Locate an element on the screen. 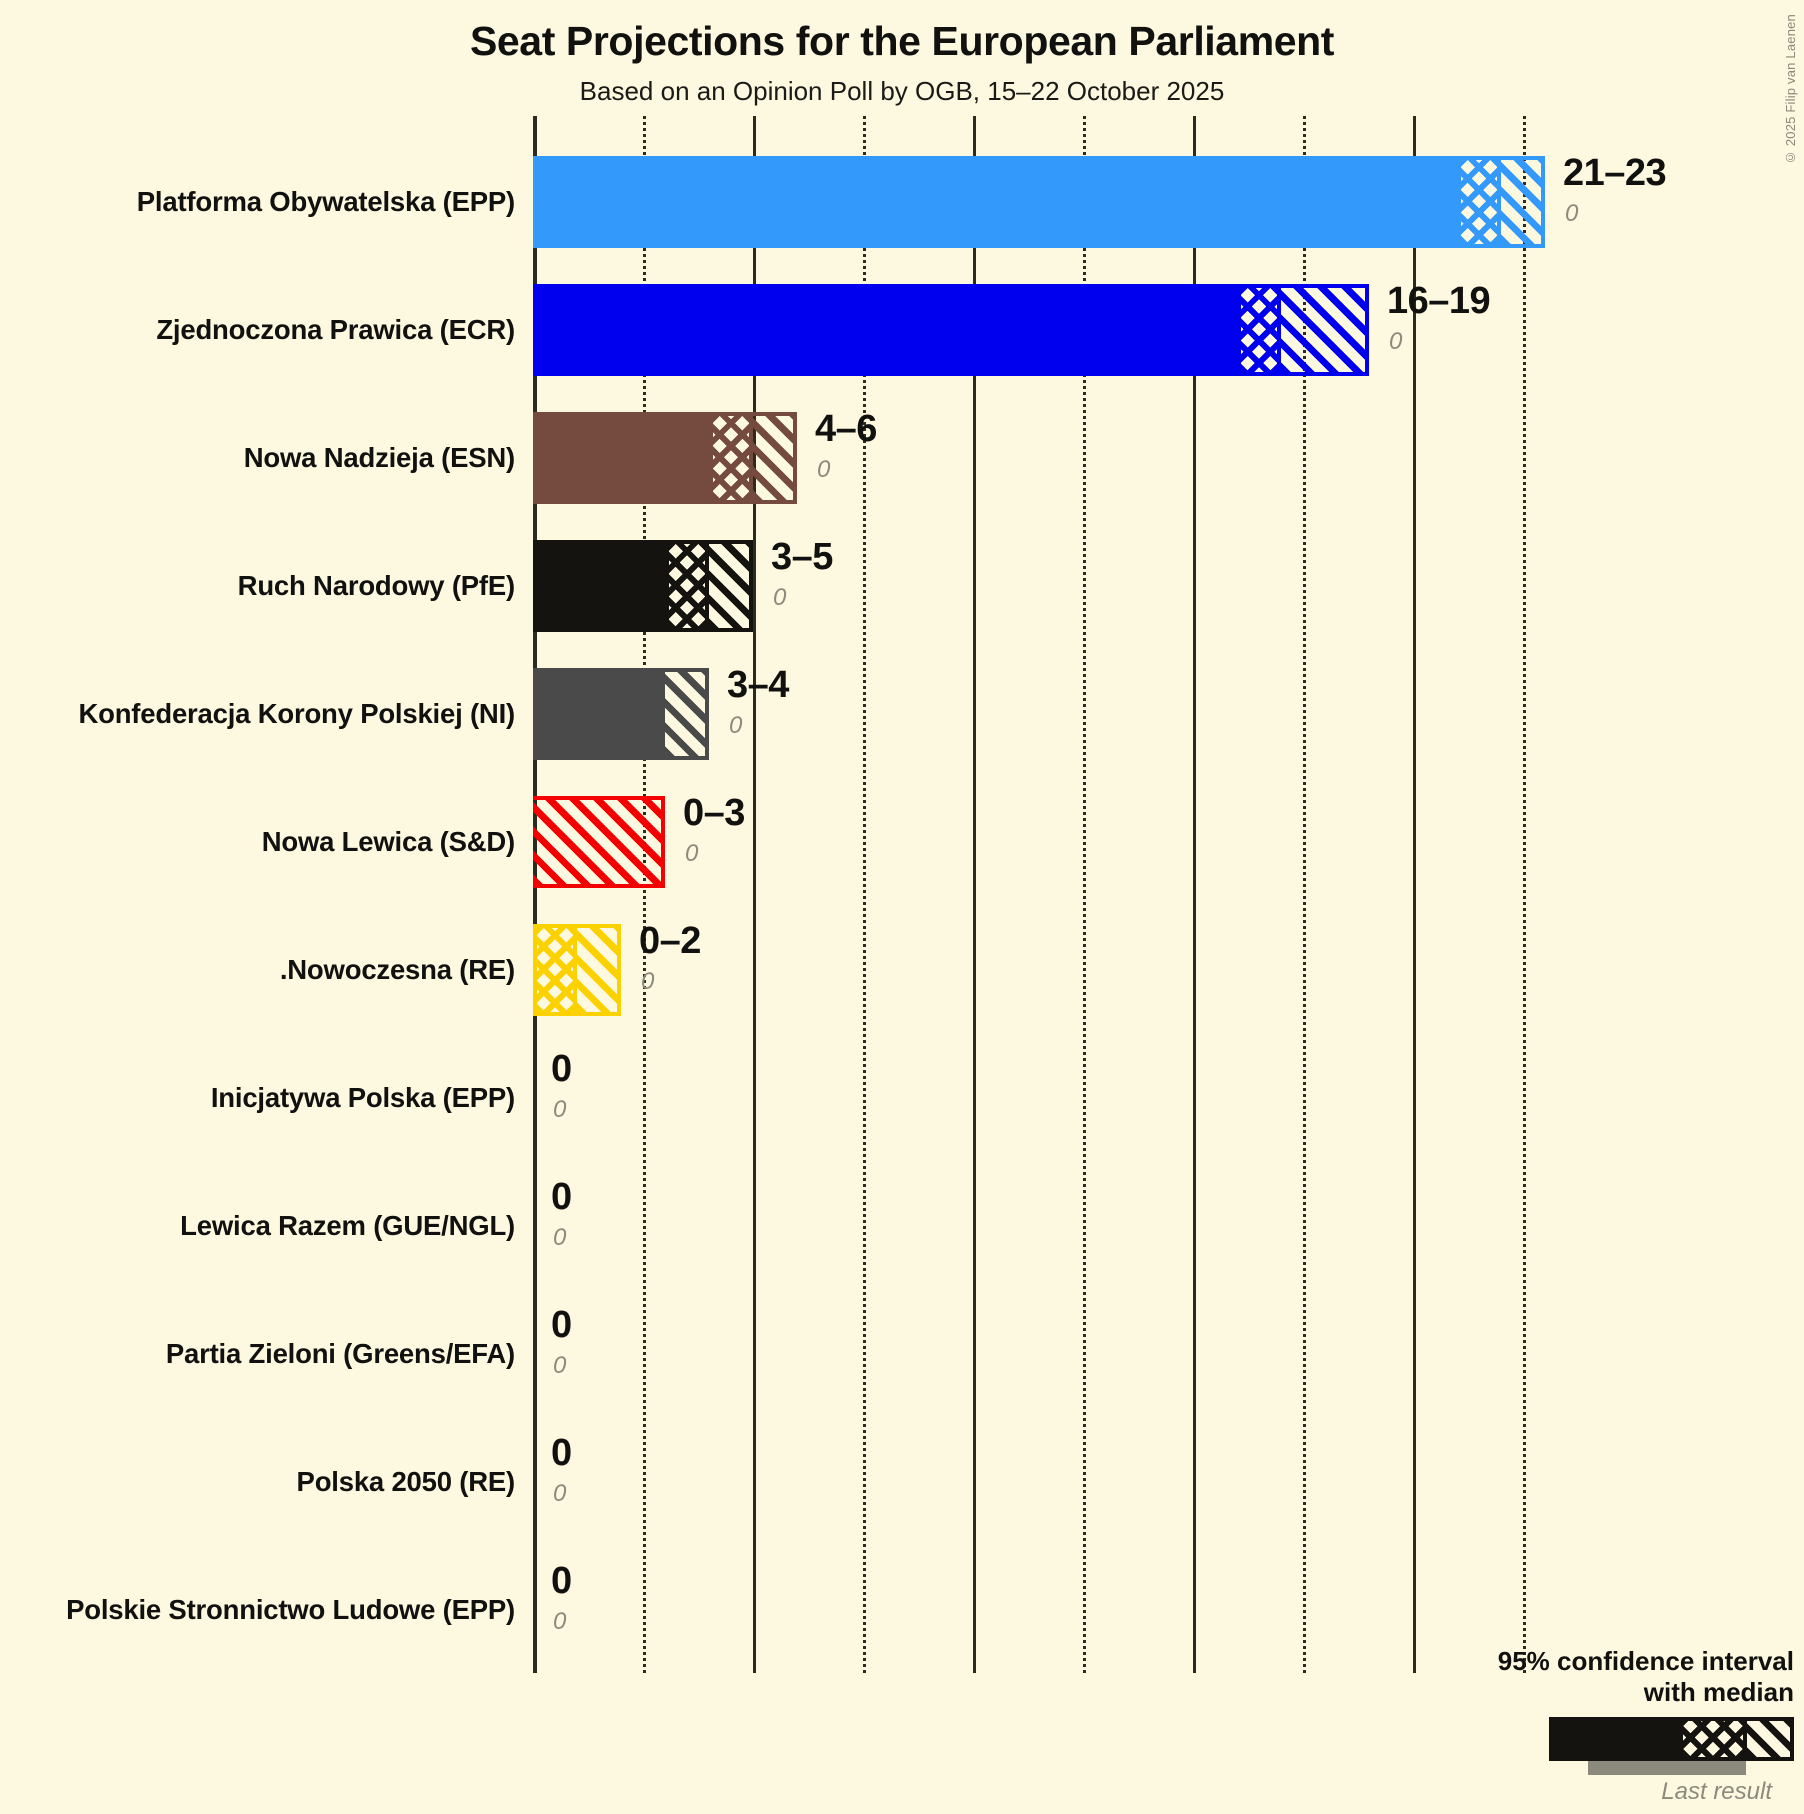  party-label: Partia Zieloni (Greens/EFA) is located at coordinates (340, 1353).